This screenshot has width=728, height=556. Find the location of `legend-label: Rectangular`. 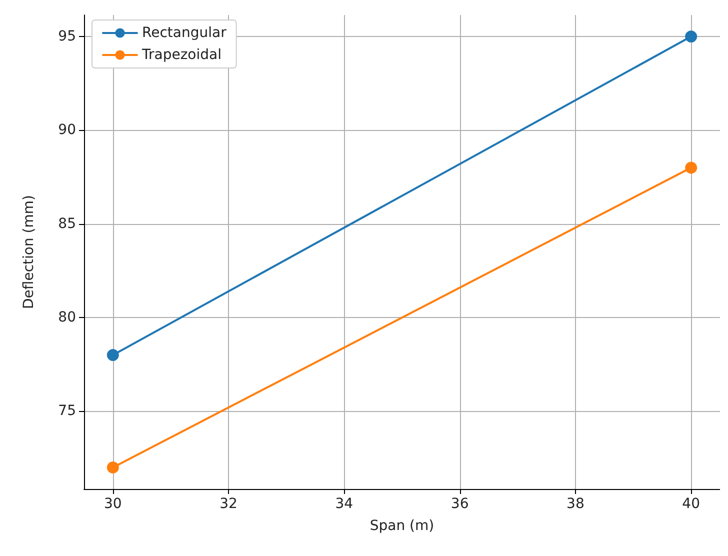

legend-label: Rectangular is located at coordinates (184, 33).